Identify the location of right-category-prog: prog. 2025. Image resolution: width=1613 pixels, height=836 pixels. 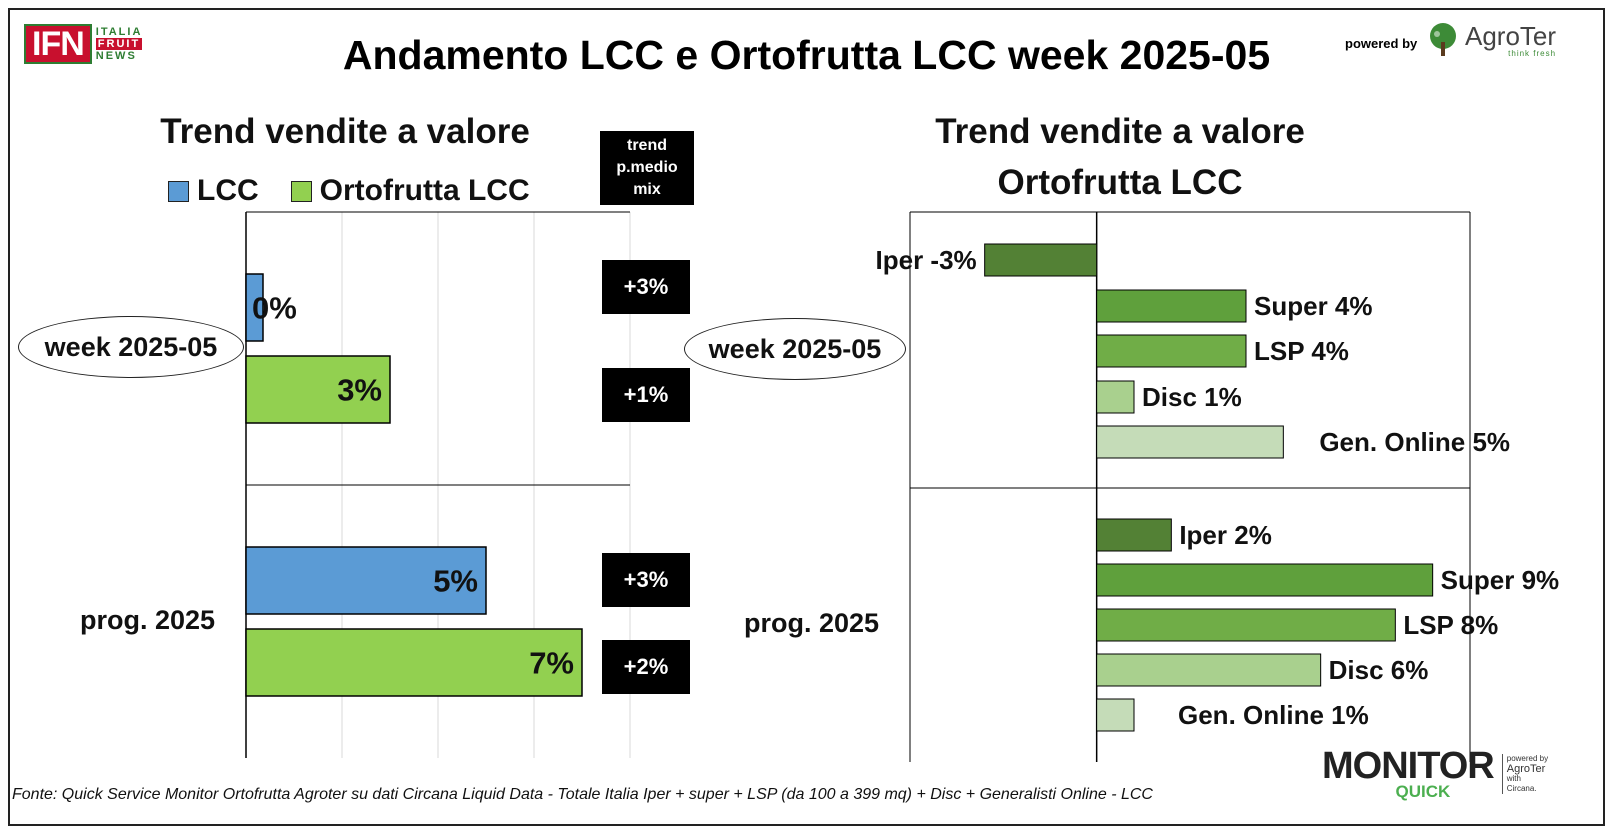
(812, 623).